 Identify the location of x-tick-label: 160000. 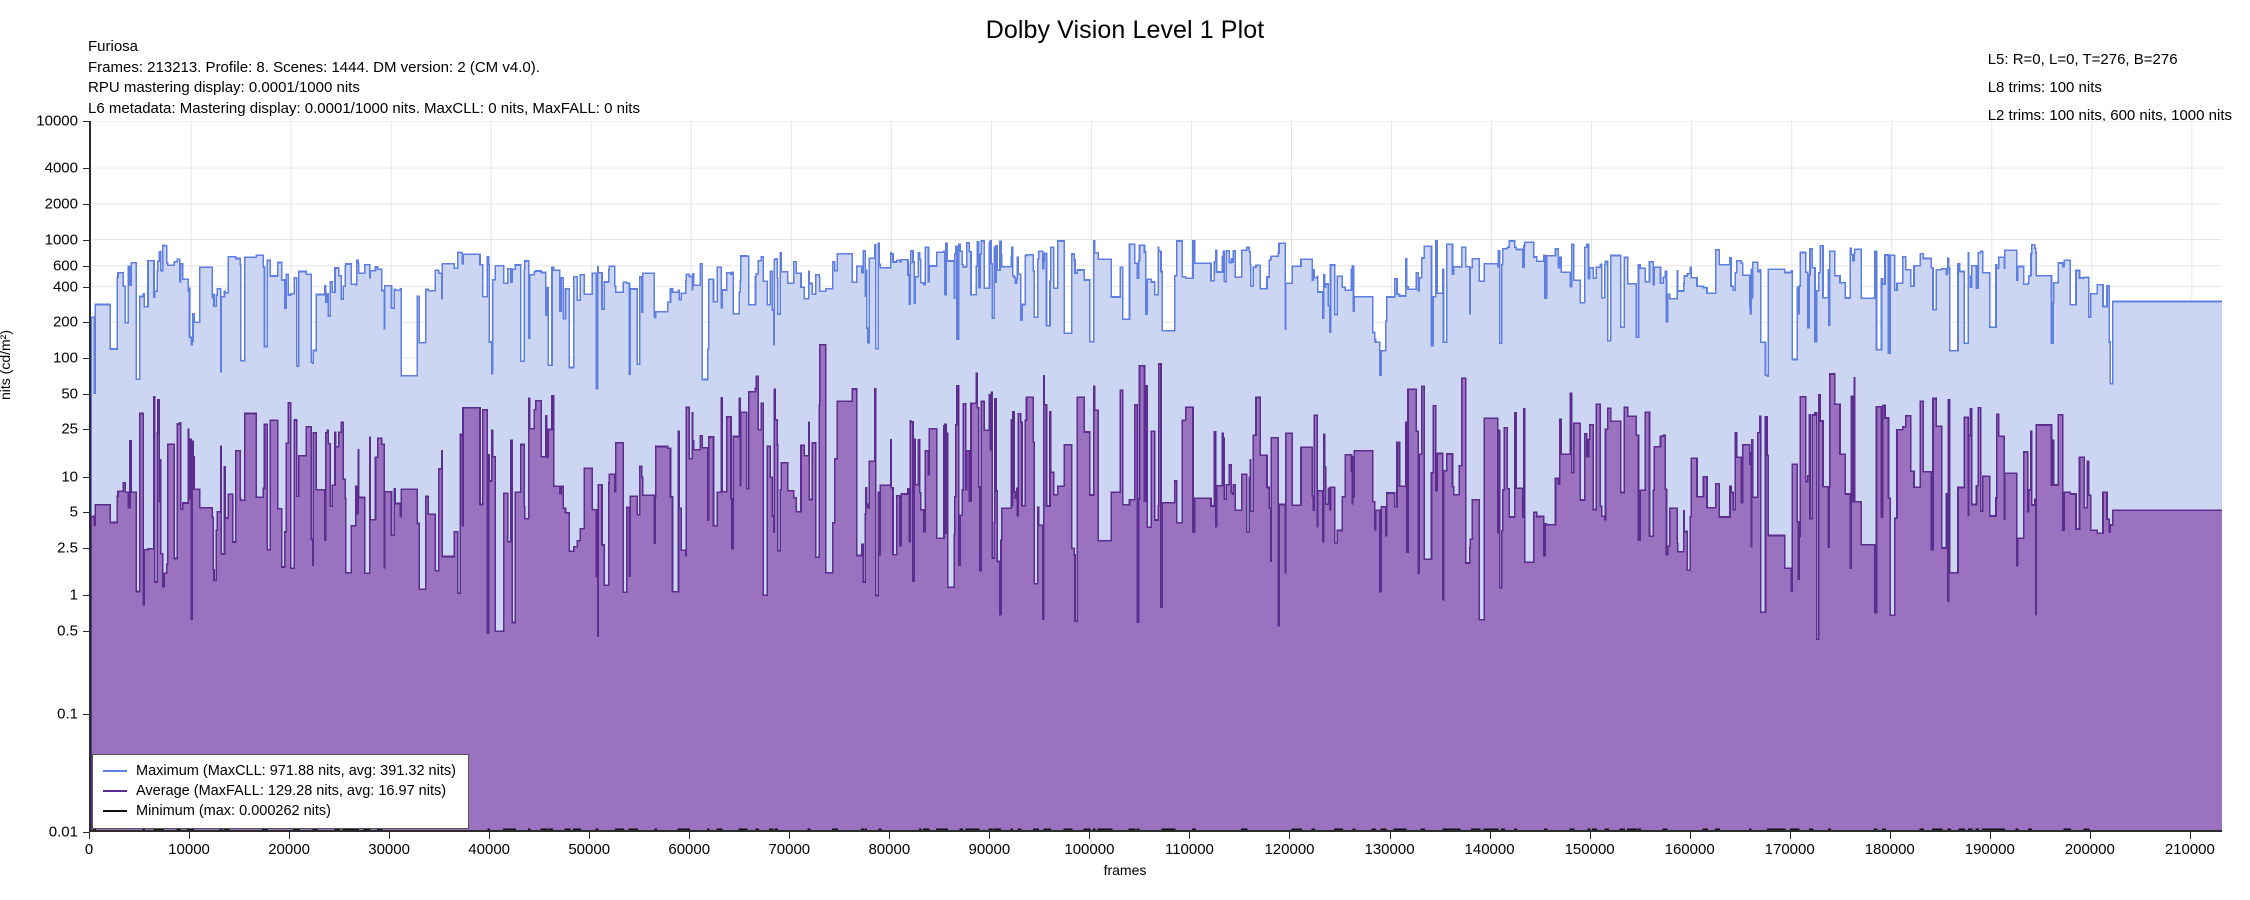
(1689, 849).